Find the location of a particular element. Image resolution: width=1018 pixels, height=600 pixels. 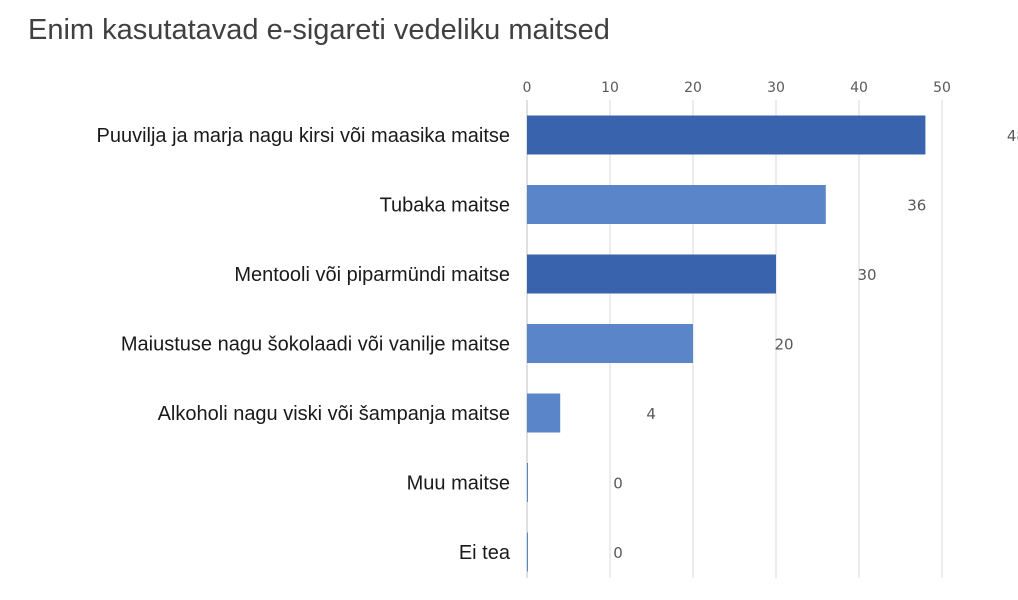

data-label-6: 0 is located at coordinates (618, 484).